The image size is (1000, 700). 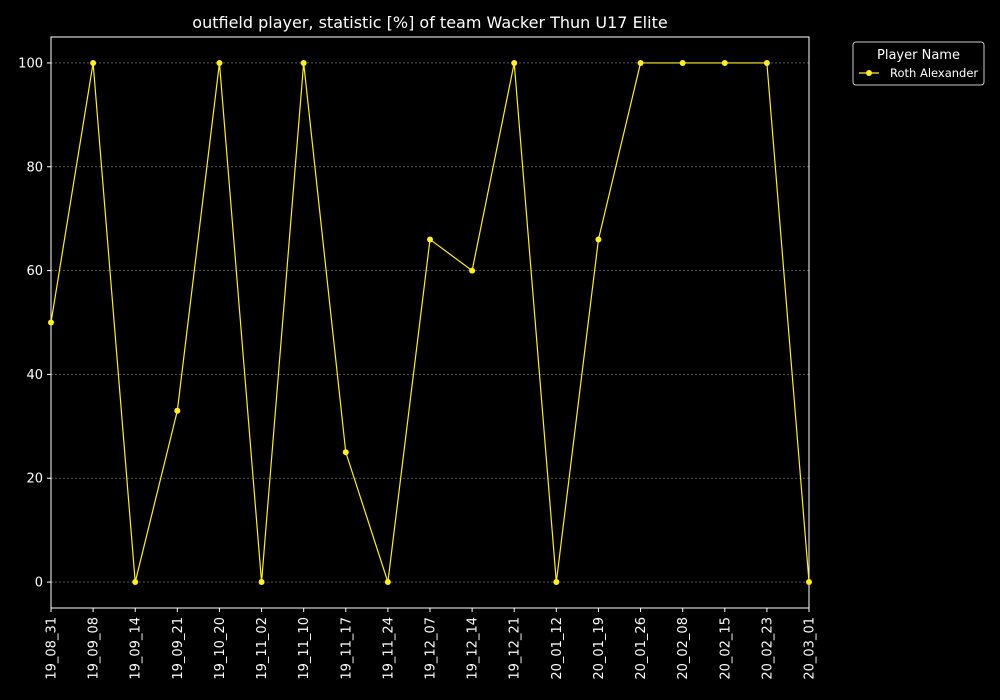 I want to click on x-tick-label: 19_12_21, so click(x=515, y=648).